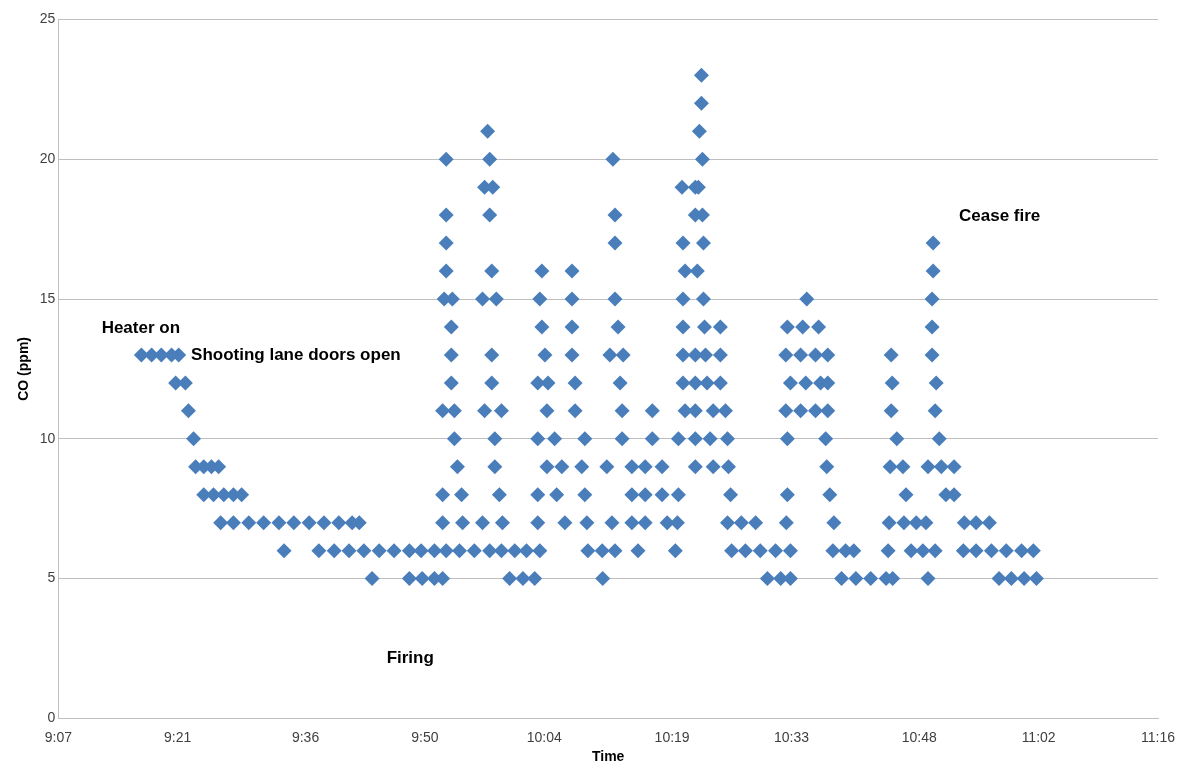  What do you see at coordinates (47, 158) in the screenshot?
I see `y-tick-label: 20` at bounding box center [47, 158].